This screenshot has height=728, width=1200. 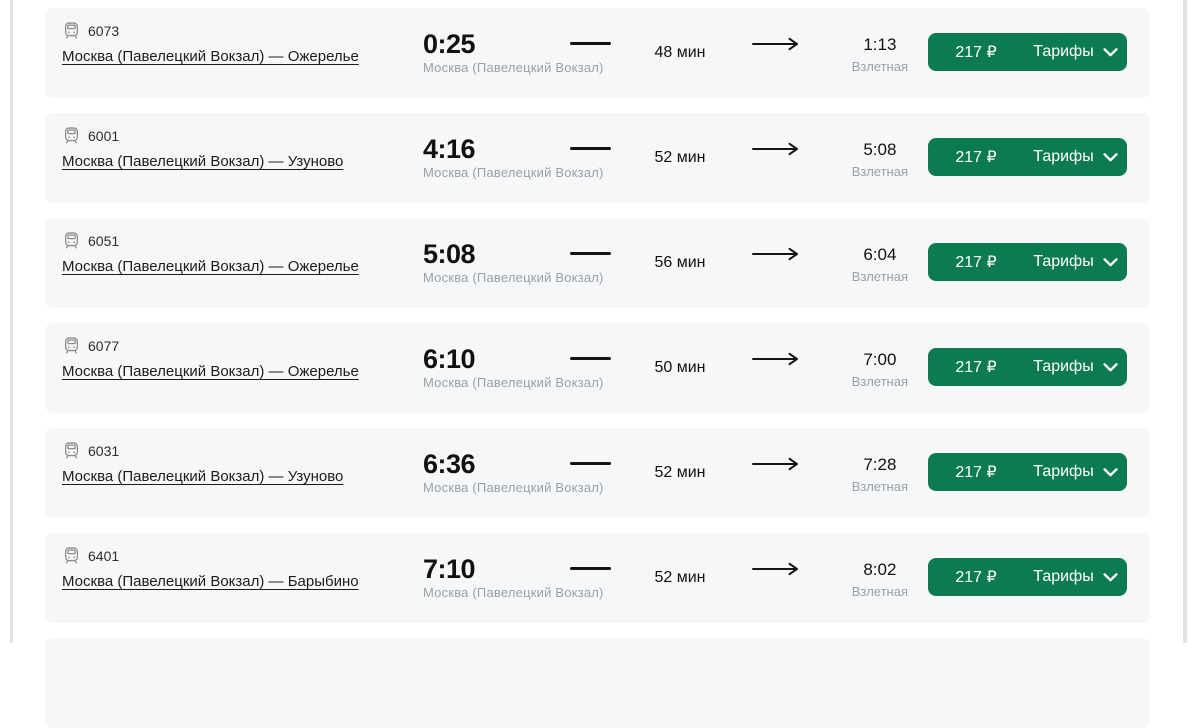 I want to click on train-number: 6401, so click(x=104, y=555).